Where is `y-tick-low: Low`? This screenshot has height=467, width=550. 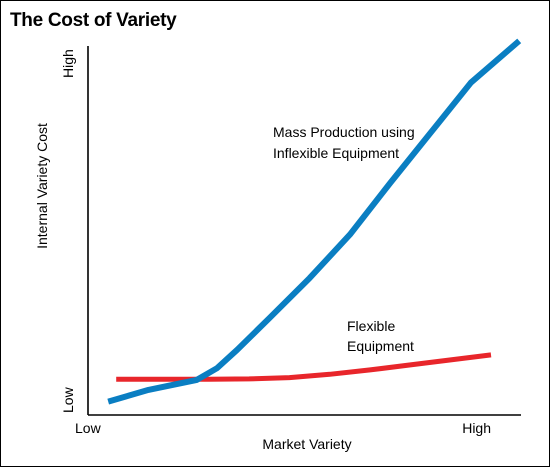 y-tick-low: Low is located at coordinates (68, 399).